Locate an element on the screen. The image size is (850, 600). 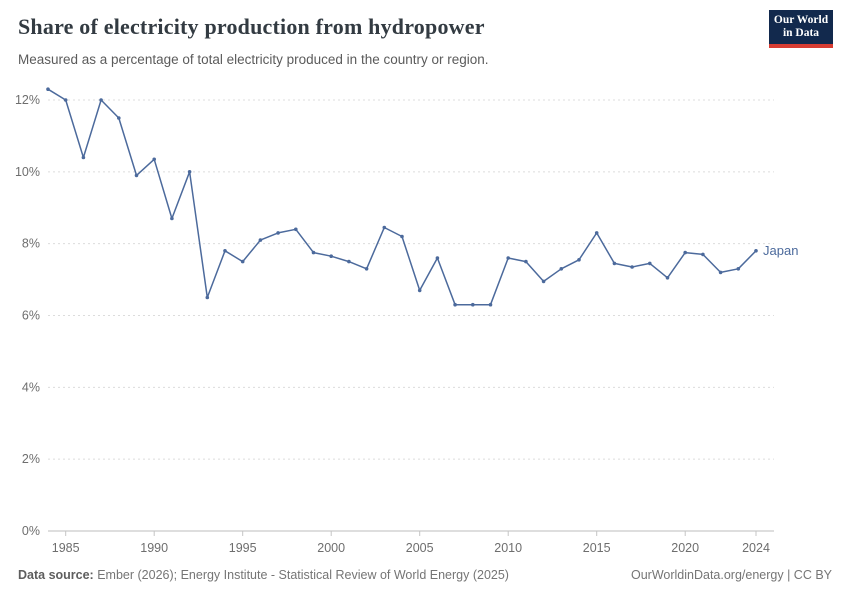
y-tick-label: 6% is located at coordinates (31, 316).